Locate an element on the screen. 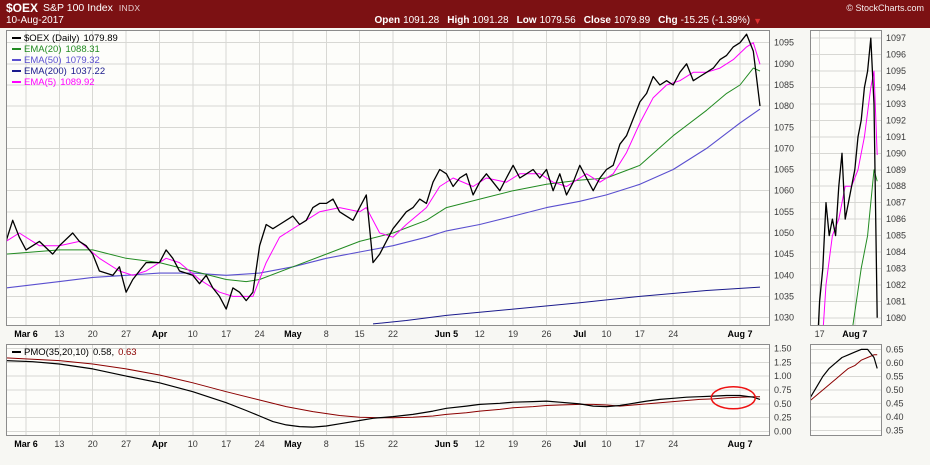 This screenshot has height=465, width=930. svg-text: 0.00 is located at coordinates (783, 432).